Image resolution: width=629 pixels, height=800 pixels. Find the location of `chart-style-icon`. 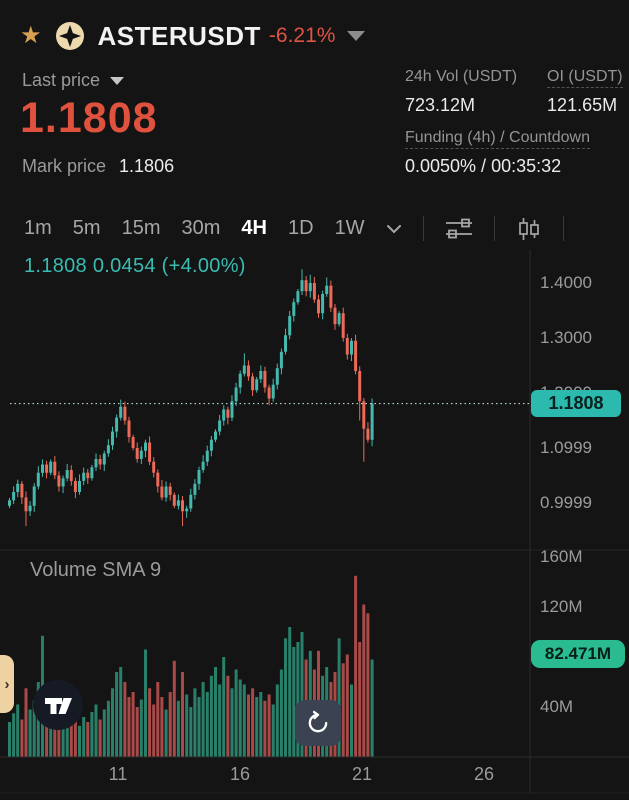

chart-style-icon is located at coordinates (529, 229).